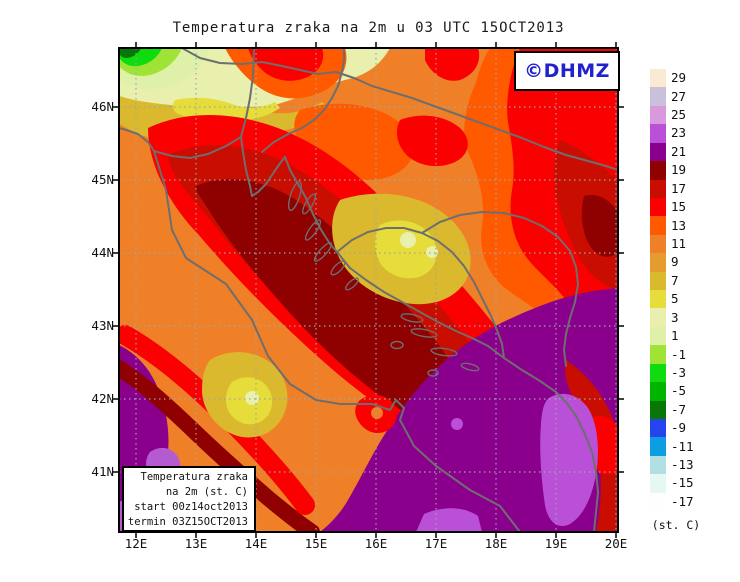 The width and height of the screenshot is (740, 582). Describe the element at coordinates (676, 525) in the screenshot. I see `colorbar-unit-label: (st. C)` at that location.